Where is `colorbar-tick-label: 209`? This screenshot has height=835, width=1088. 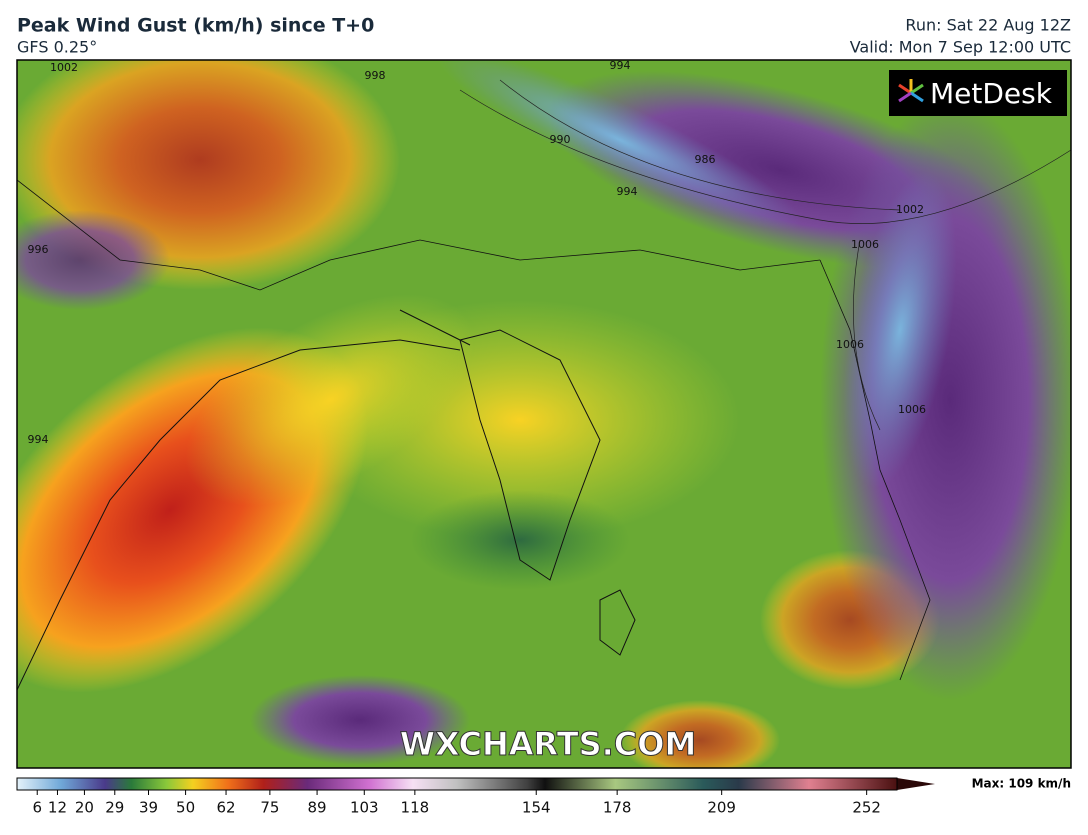 colorbar-tick-label: 209 is located at coordinates (721, 808).